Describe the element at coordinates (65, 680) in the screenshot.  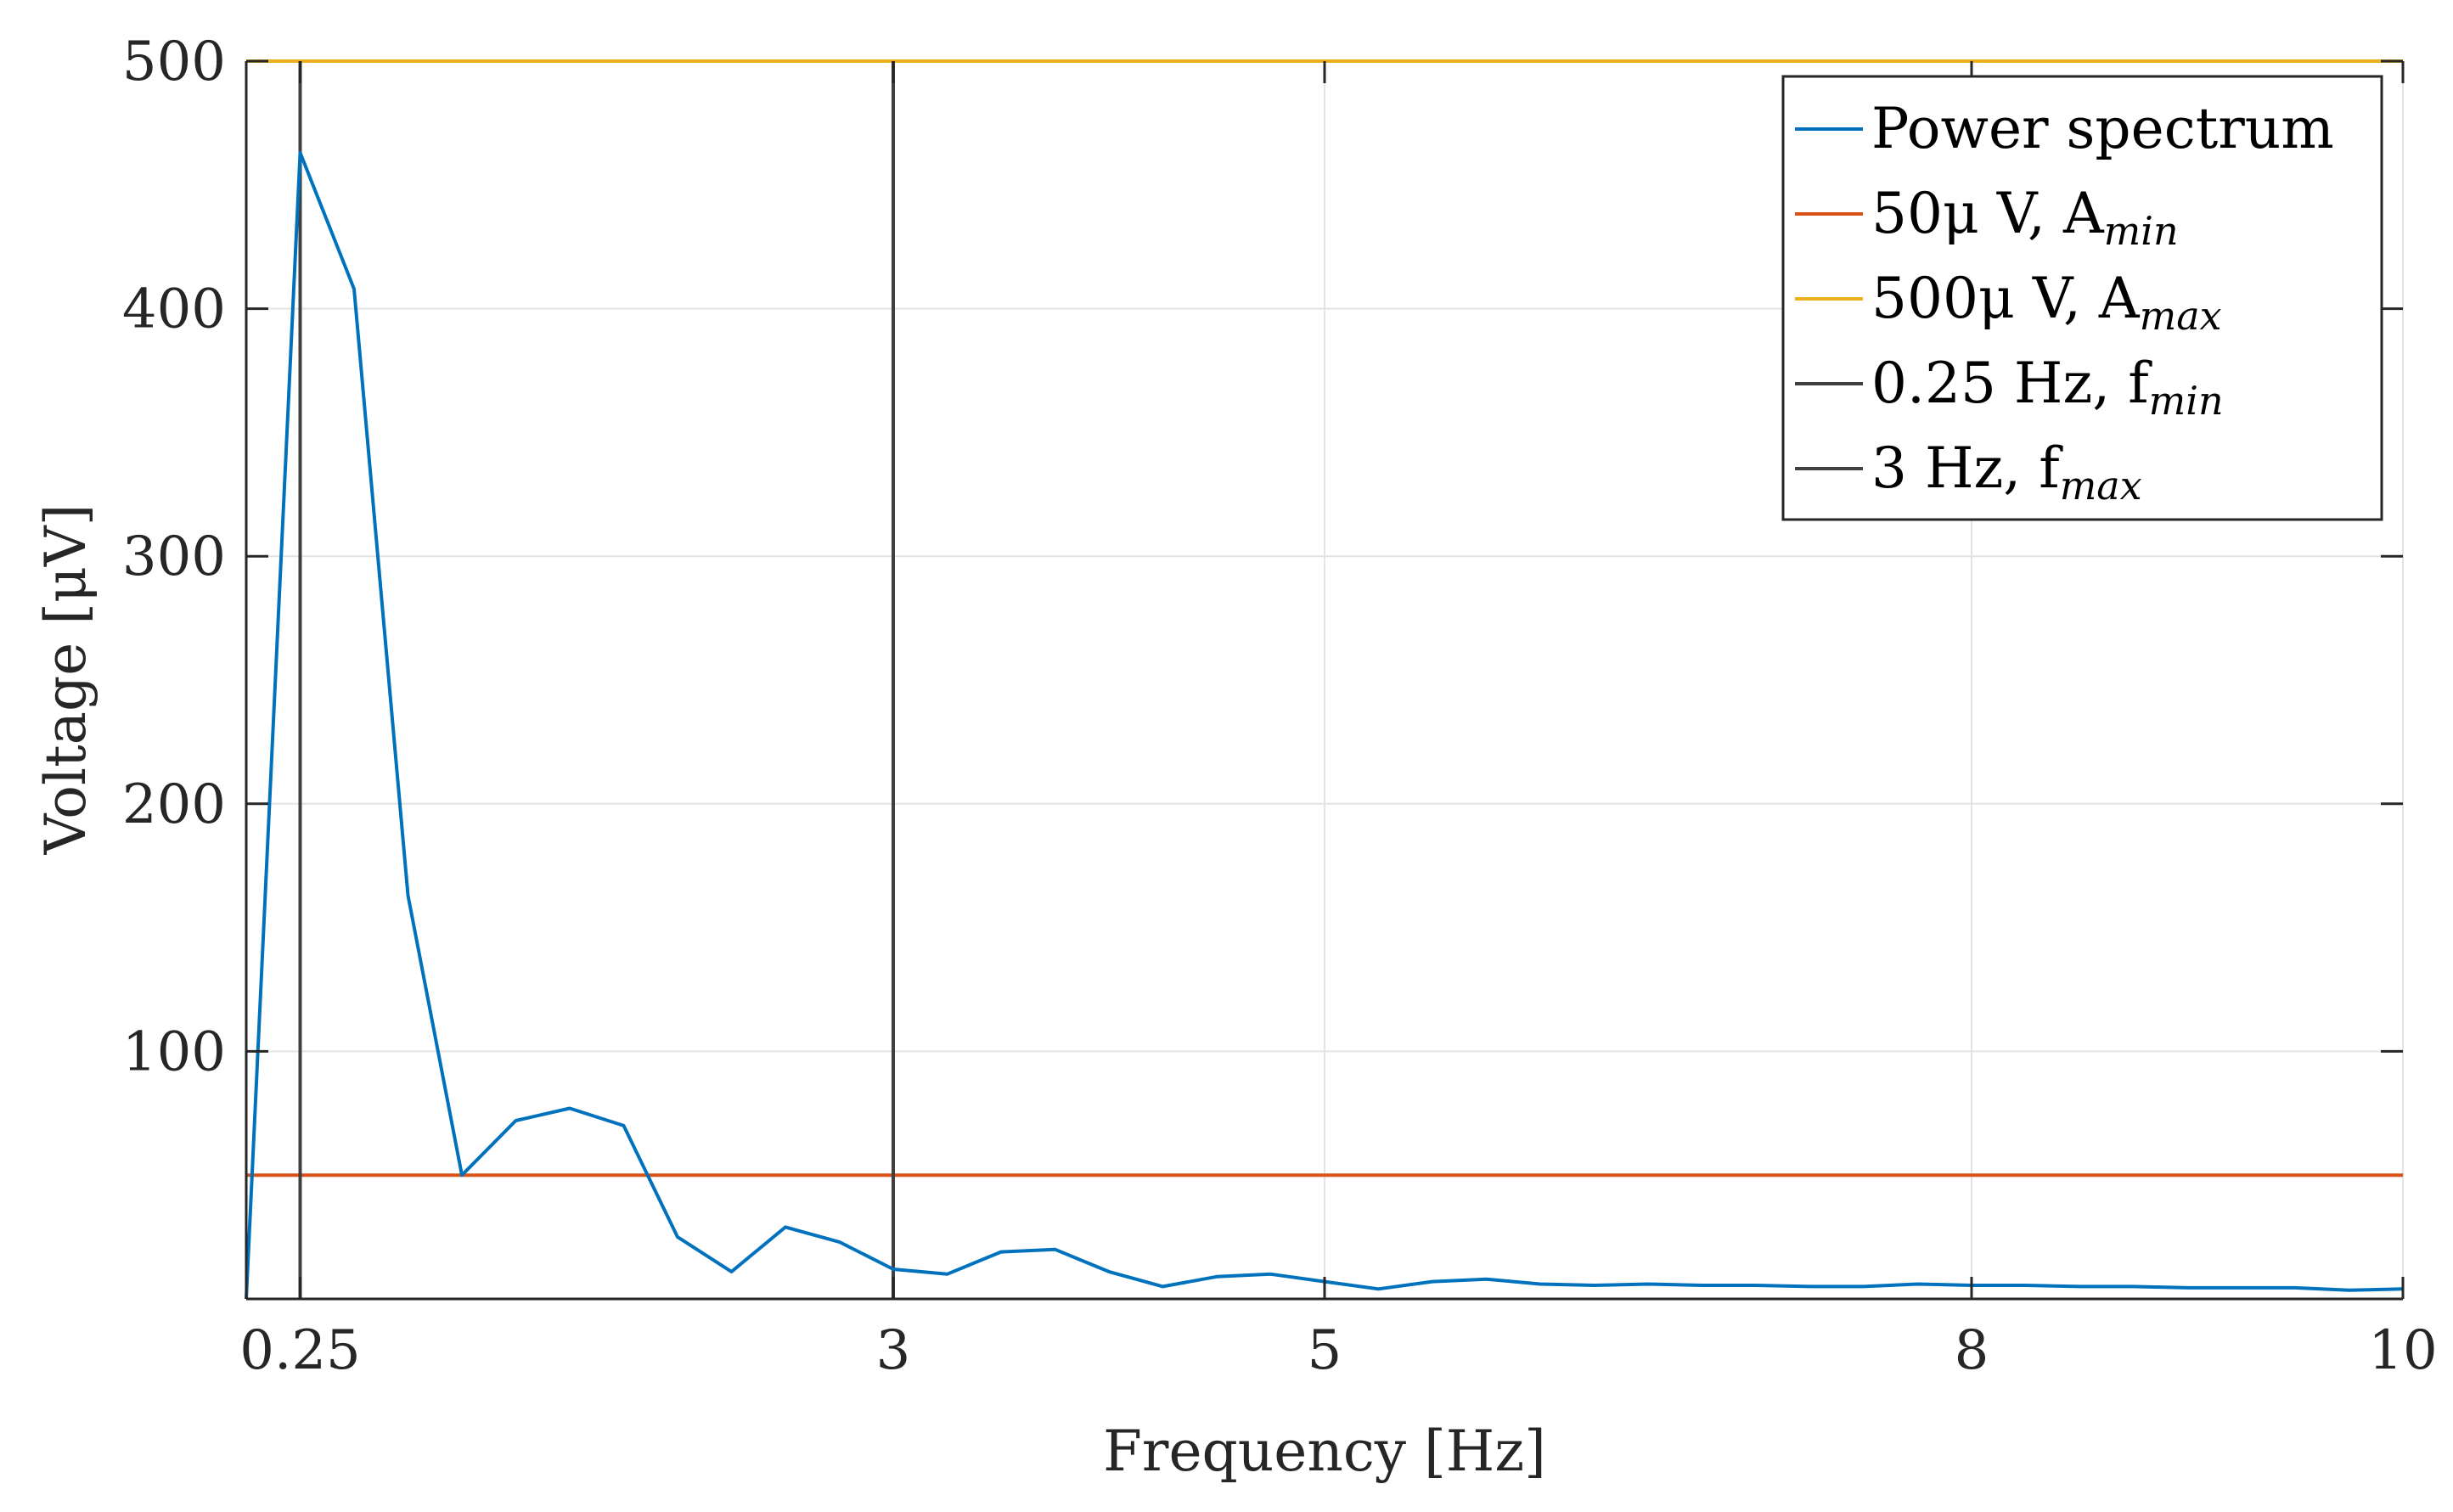
I see `y-axis-label: Voltage [μV]` at that location.